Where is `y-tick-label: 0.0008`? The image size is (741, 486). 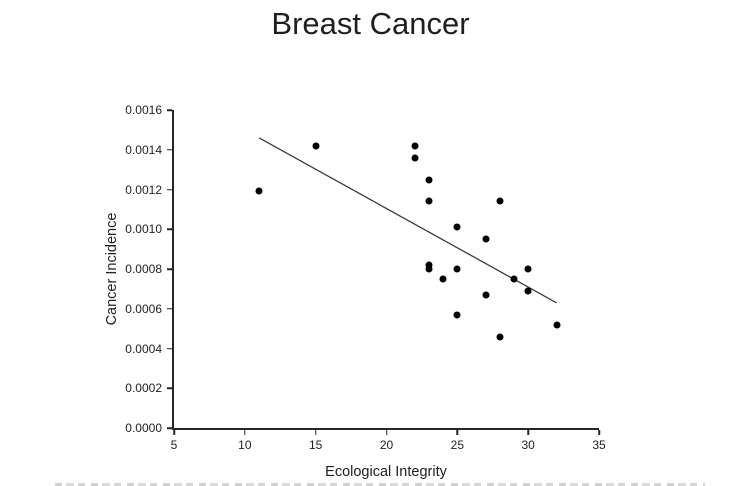
y-tick-label: 0.0008 is located at coordinates (143, 269).